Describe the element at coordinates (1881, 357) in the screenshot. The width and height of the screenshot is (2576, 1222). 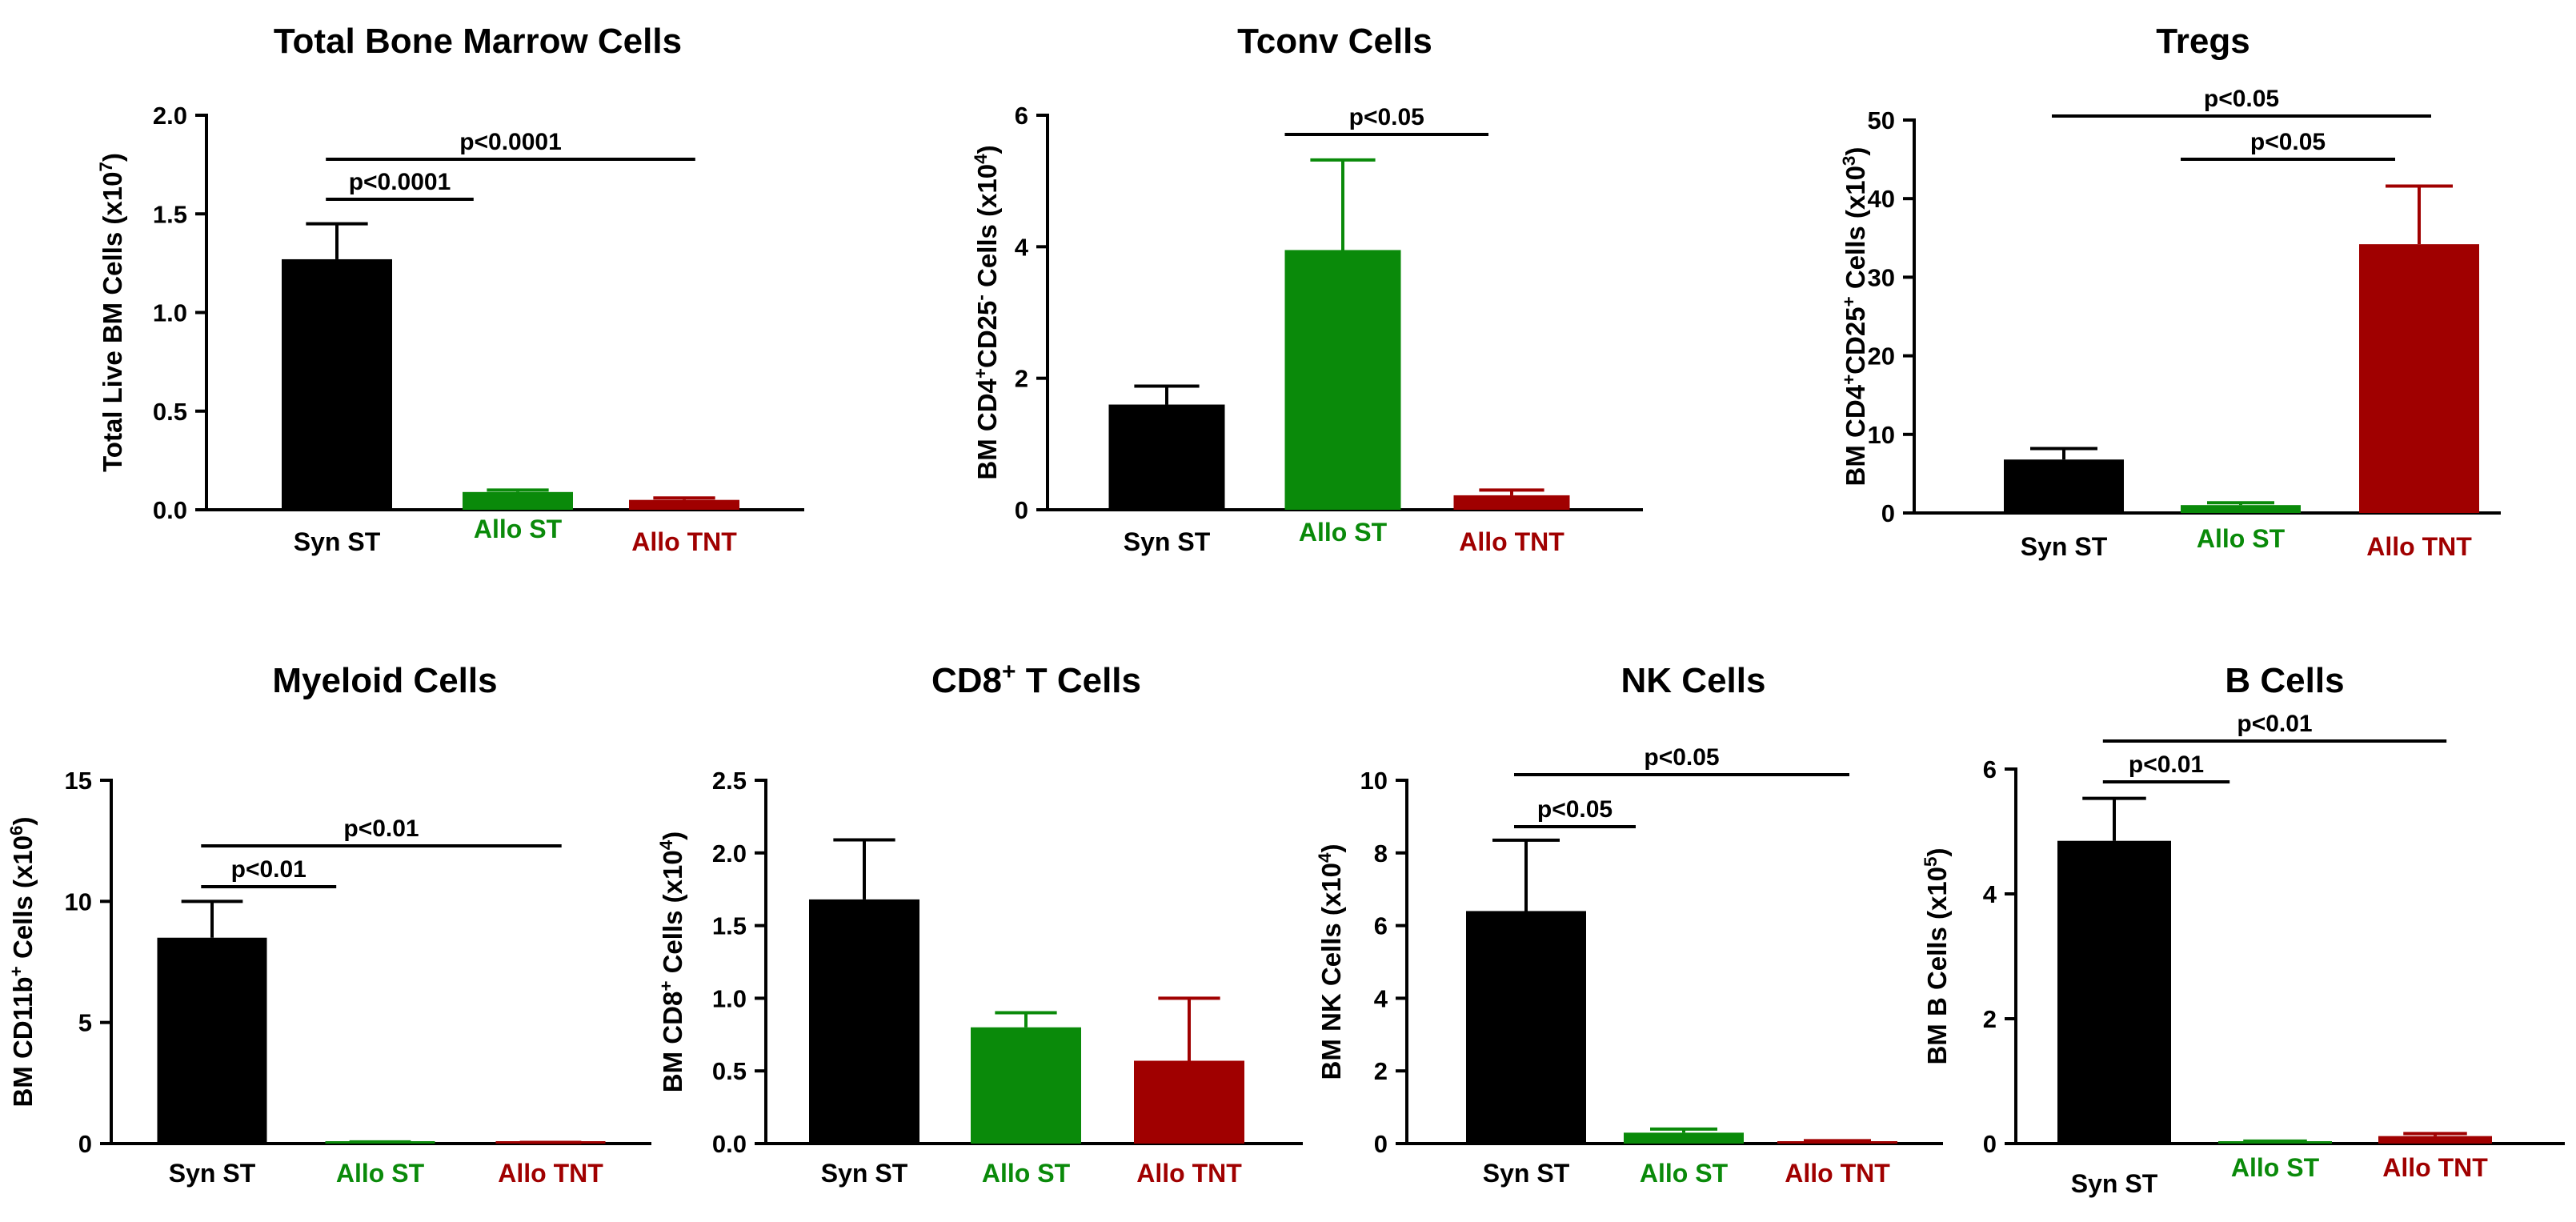
I see `y-tick-label: 20` at that location.